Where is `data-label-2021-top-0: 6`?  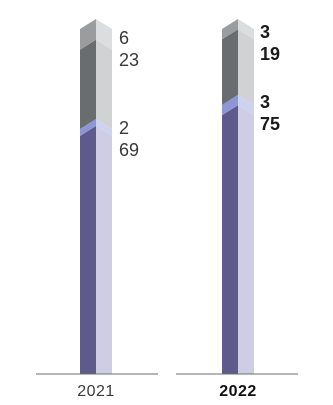
data-label-2021-top-0: 6 is located at coordinates (124, 38).